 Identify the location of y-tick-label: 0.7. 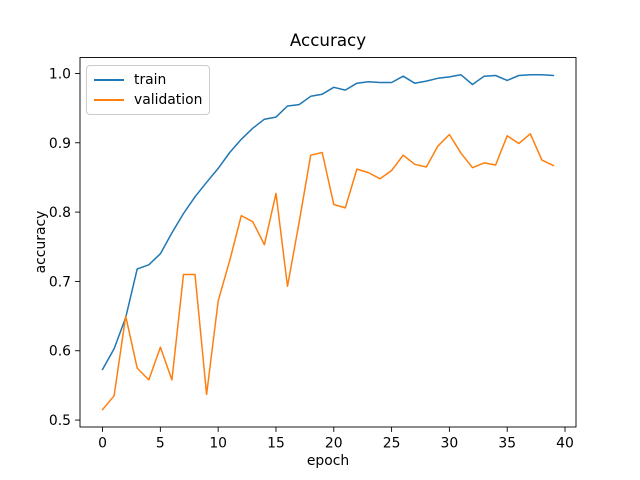
(60, 282).